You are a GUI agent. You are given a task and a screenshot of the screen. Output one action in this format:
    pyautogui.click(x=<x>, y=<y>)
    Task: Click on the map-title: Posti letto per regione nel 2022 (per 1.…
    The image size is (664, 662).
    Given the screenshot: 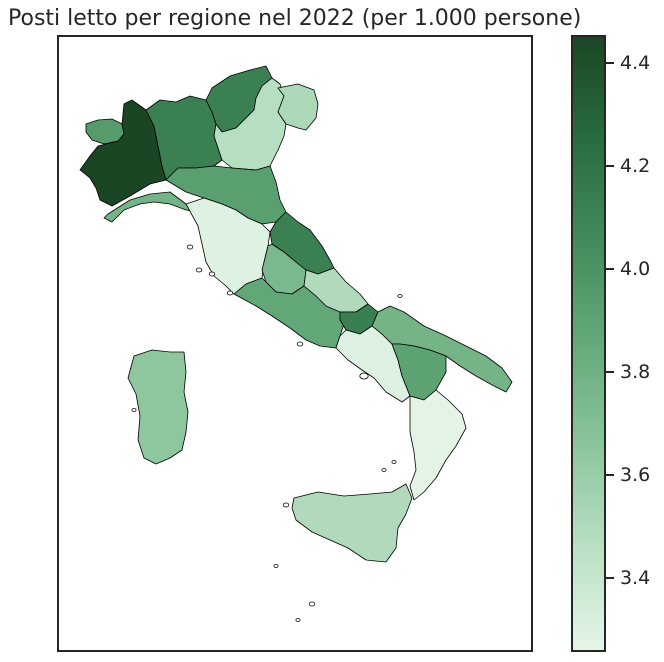 What is the action you would take?
    pyautogui.click(x=295, y=18)
    